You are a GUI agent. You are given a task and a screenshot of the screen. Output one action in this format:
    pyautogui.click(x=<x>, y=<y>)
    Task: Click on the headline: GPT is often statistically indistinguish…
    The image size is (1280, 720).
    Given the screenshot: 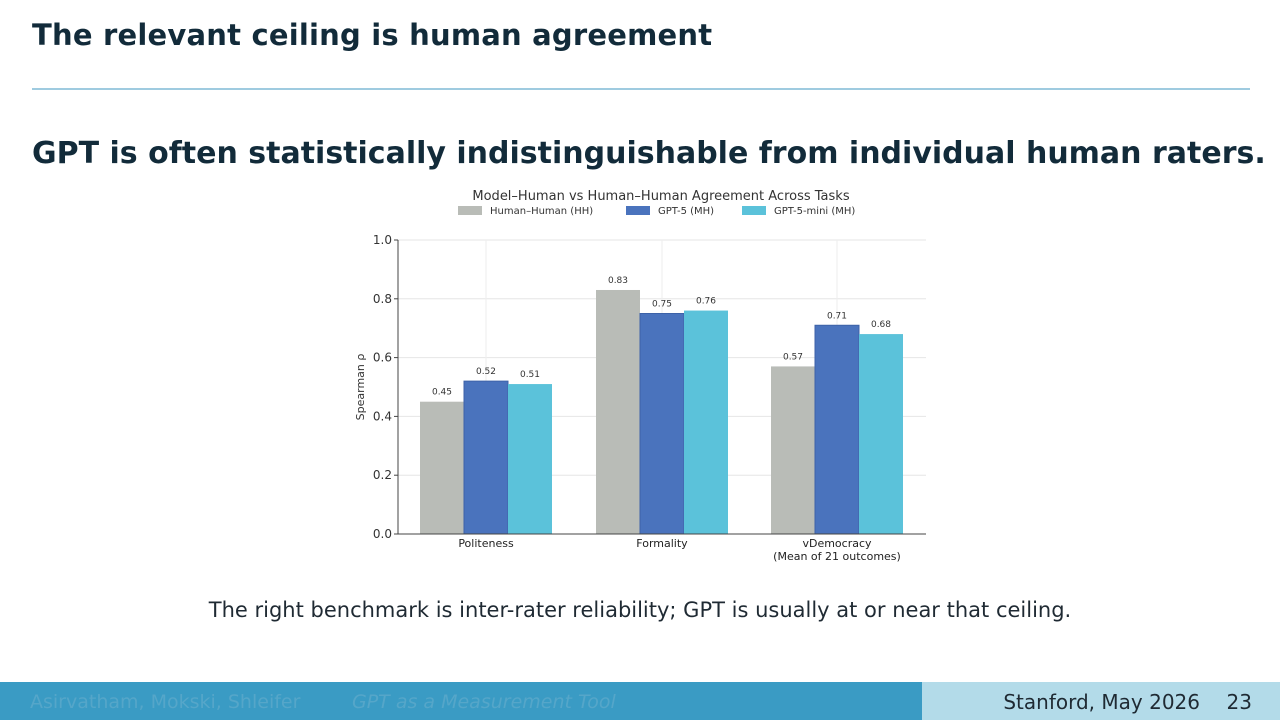 What is the action you would take?
    pyautogui.click(x=649, y=153)
    